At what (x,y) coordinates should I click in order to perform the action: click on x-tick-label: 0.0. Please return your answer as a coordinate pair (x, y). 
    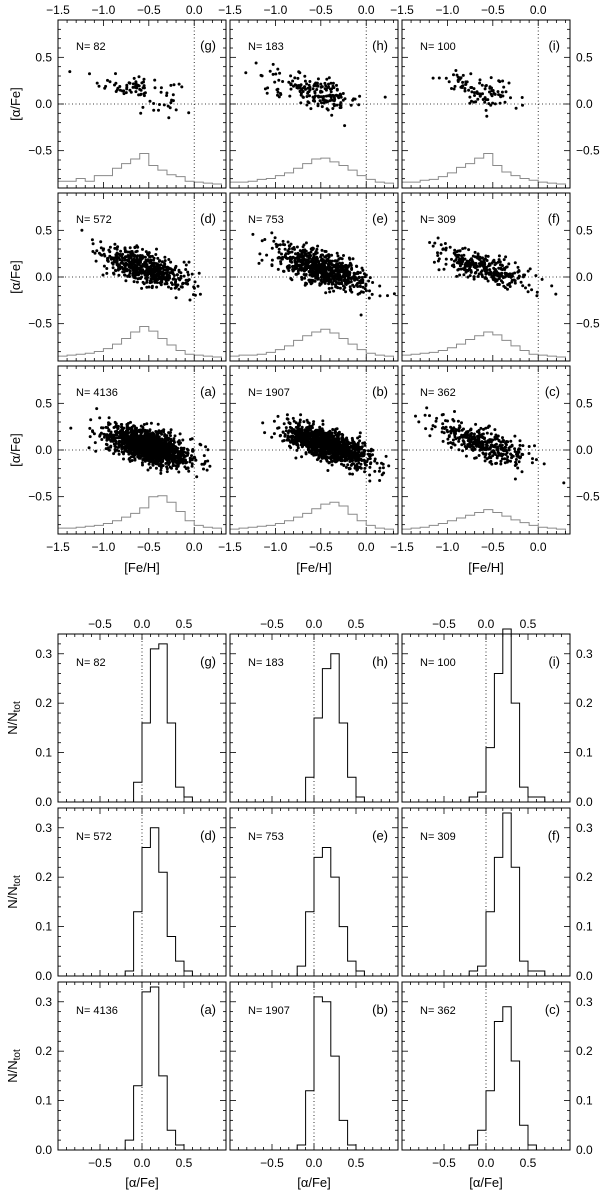
    Looking at the image, I should click on (194, 10).